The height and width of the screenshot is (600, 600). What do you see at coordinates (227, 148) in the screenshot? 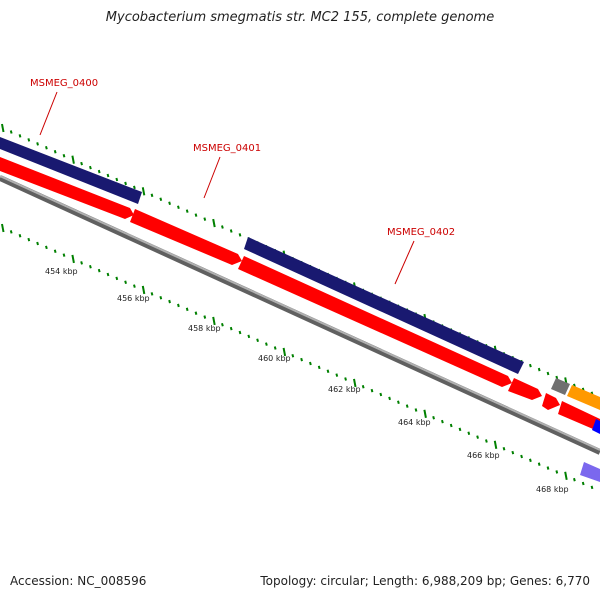
I see `gene-label-msmeg-0401: MSMEG_0401` at bounding box center [227, 148].